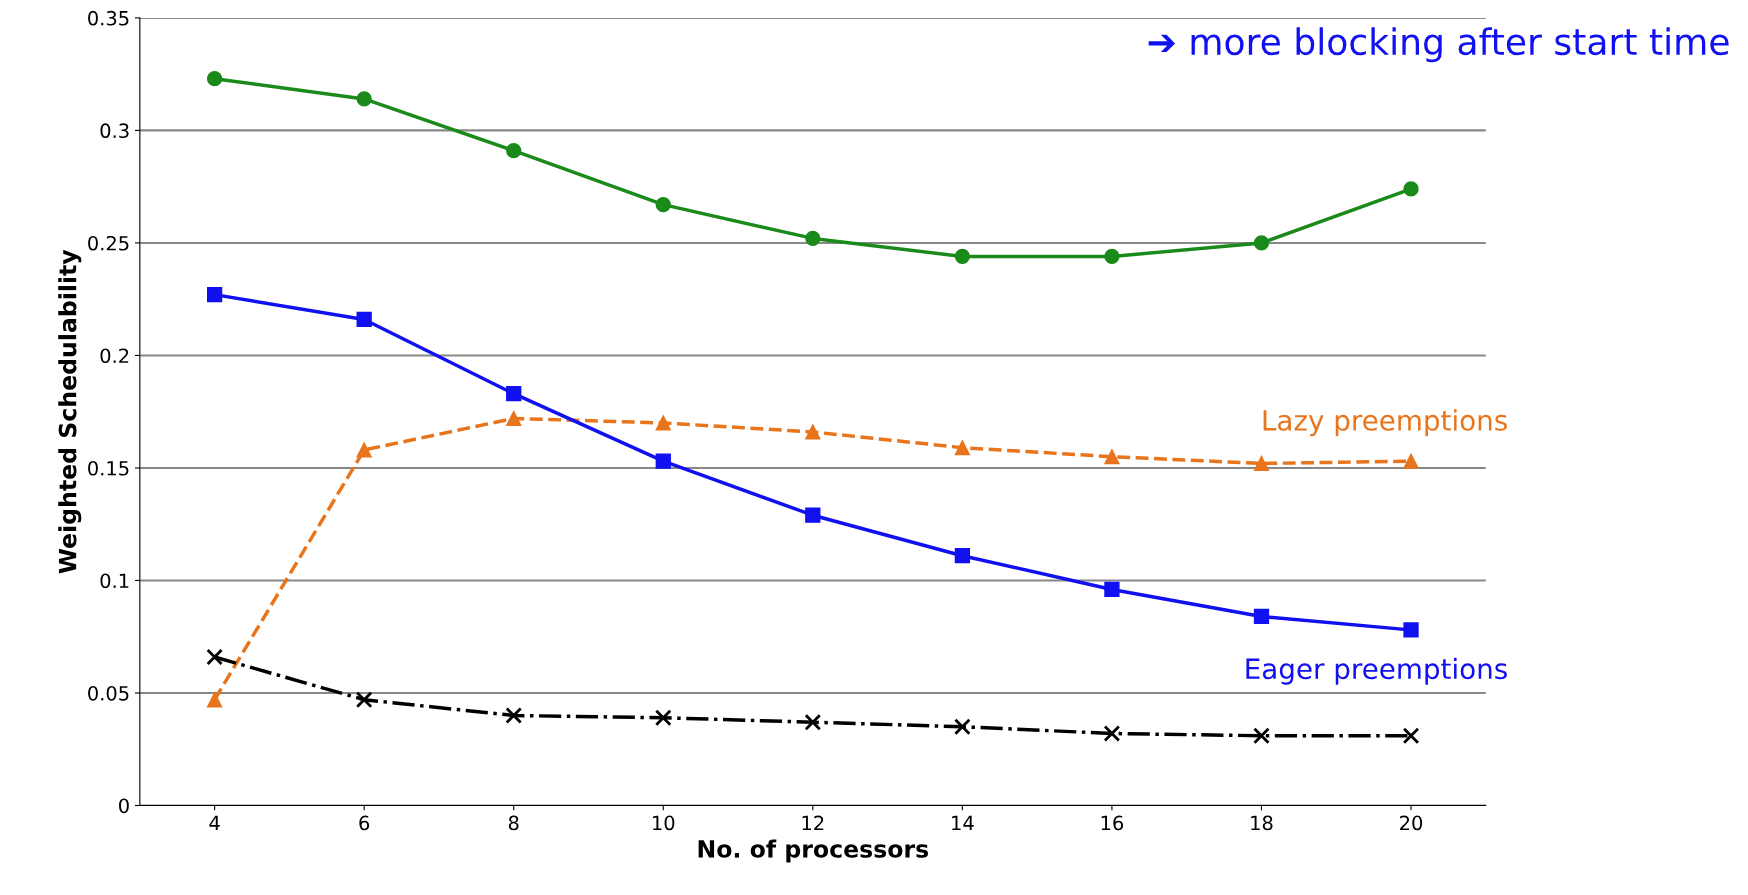 The height and width of the screenshot is (895, 1748). Describe the element at coordinates (664, 823) in the screenshot. I see `x-tick-label: 10` at that location.